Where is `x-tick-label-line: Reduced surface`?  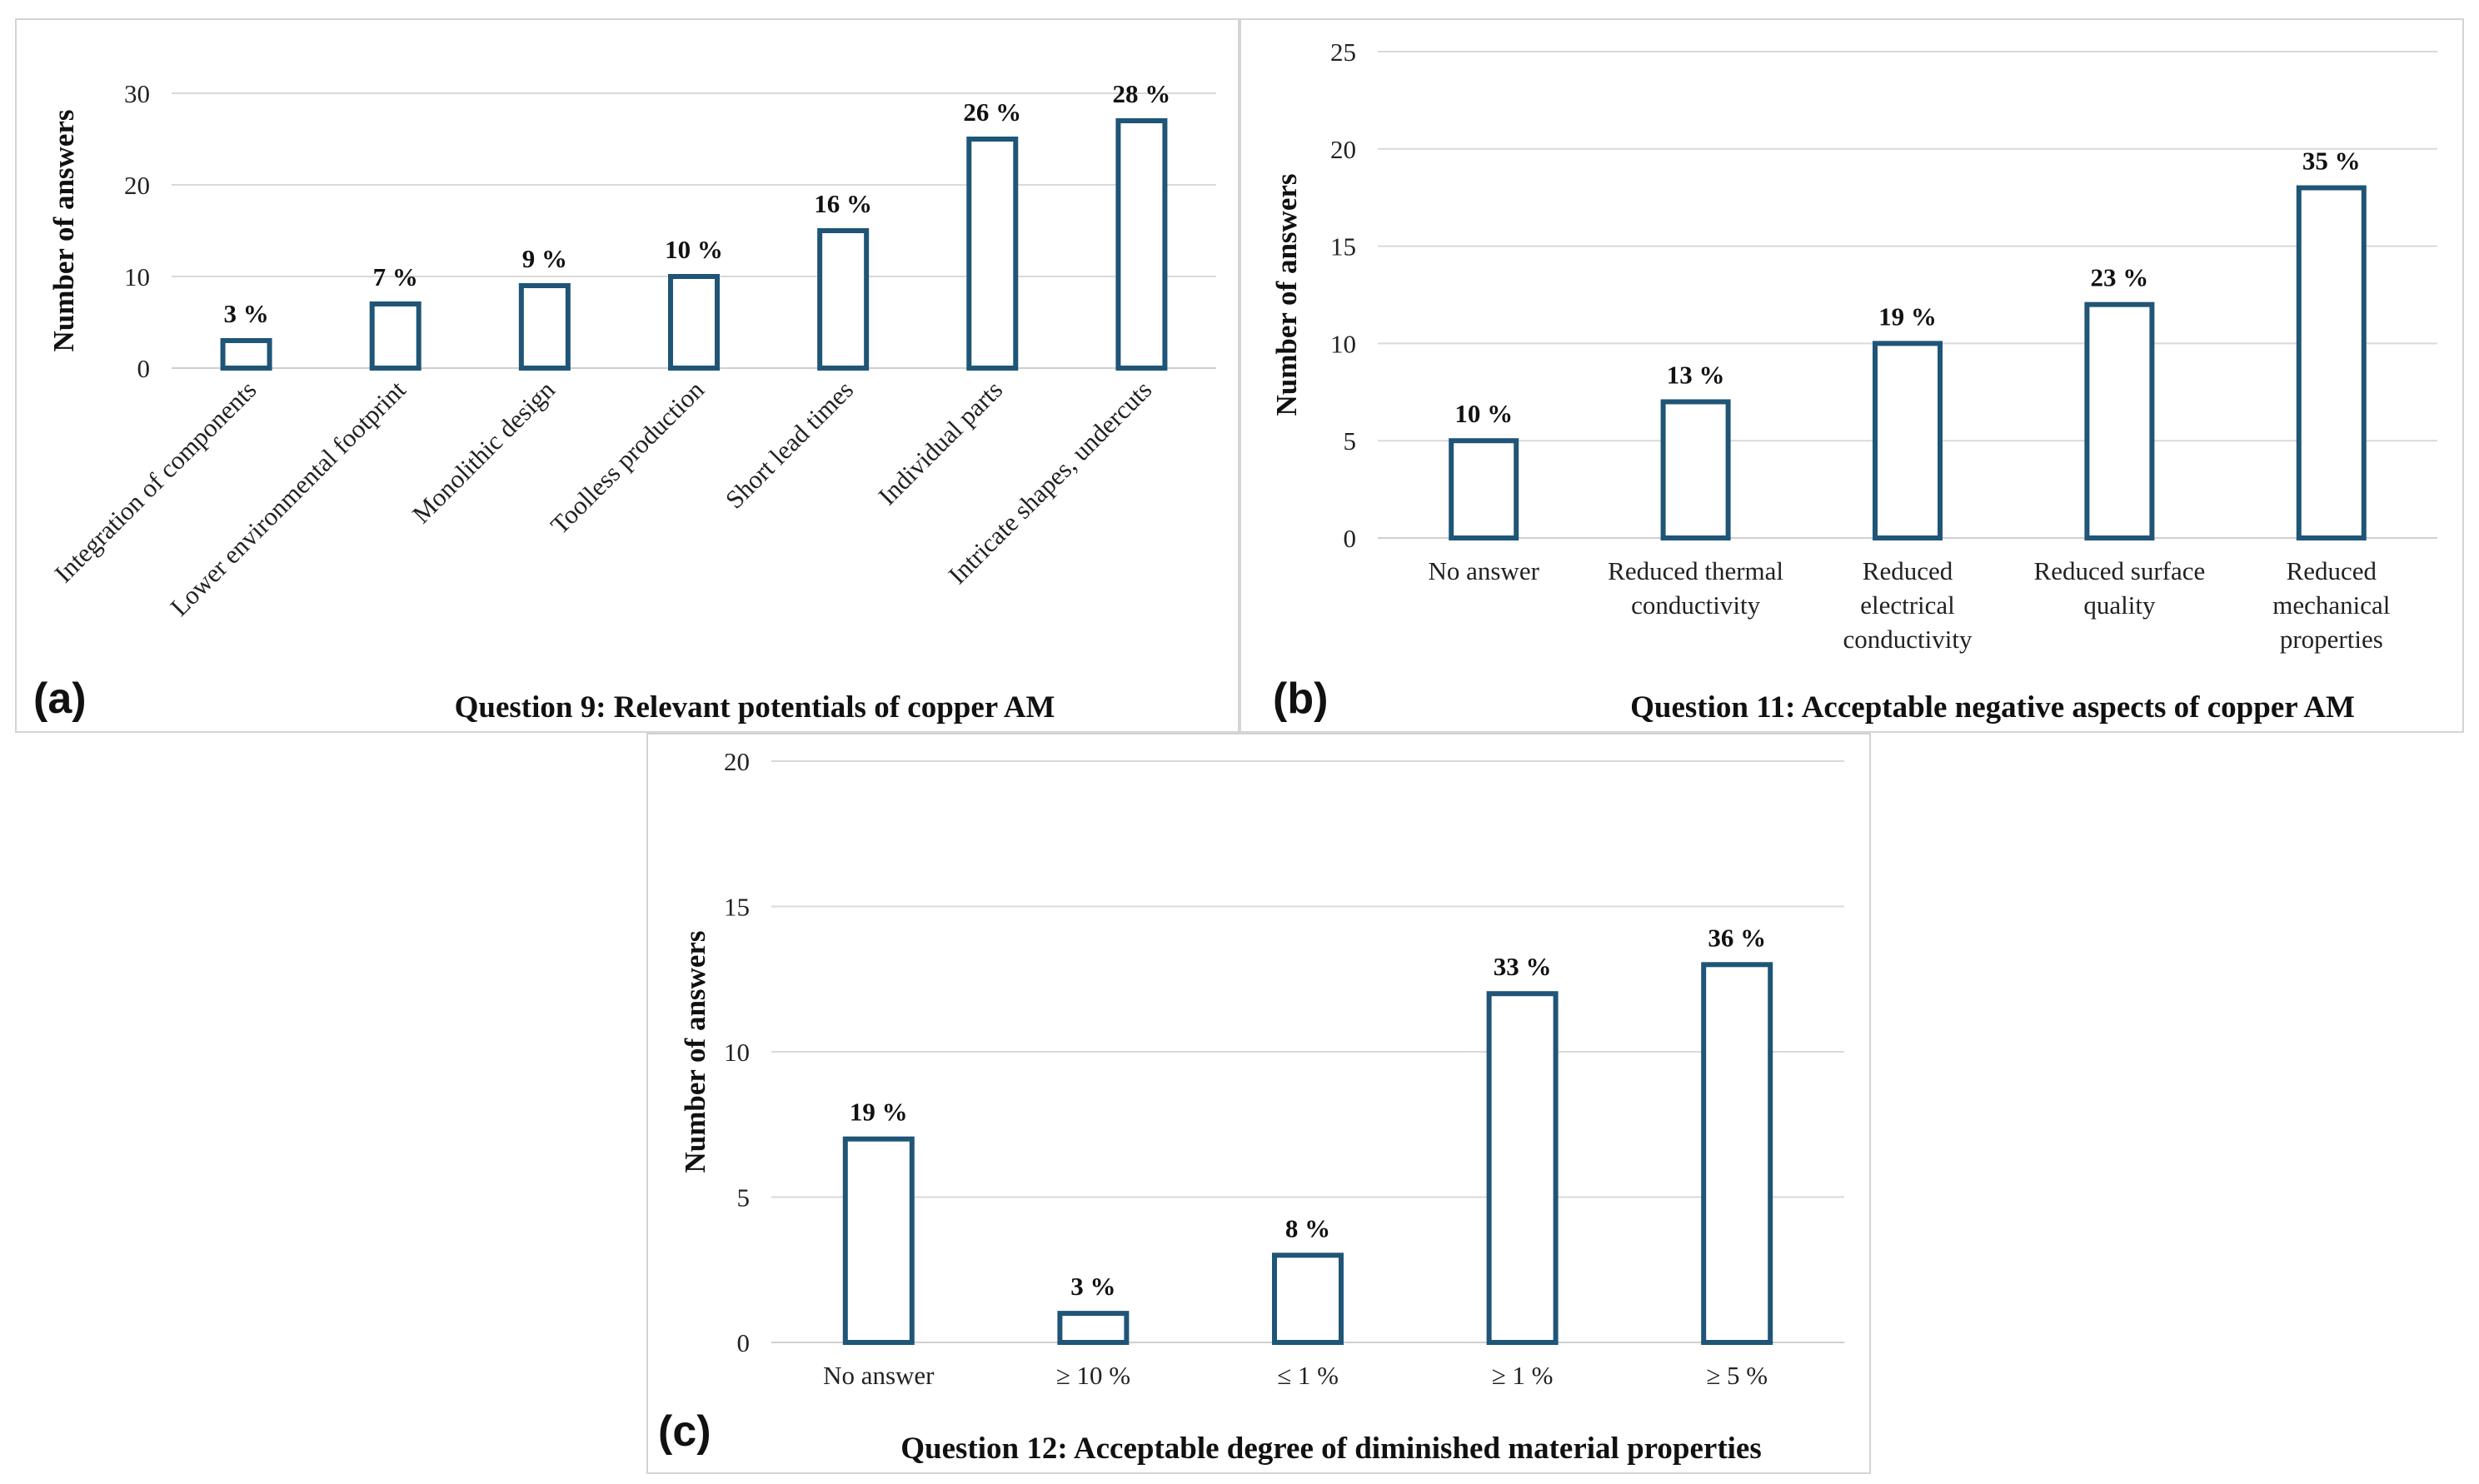
x-tick-label-line: Reduced surface is located at coordinates (2120, 570).